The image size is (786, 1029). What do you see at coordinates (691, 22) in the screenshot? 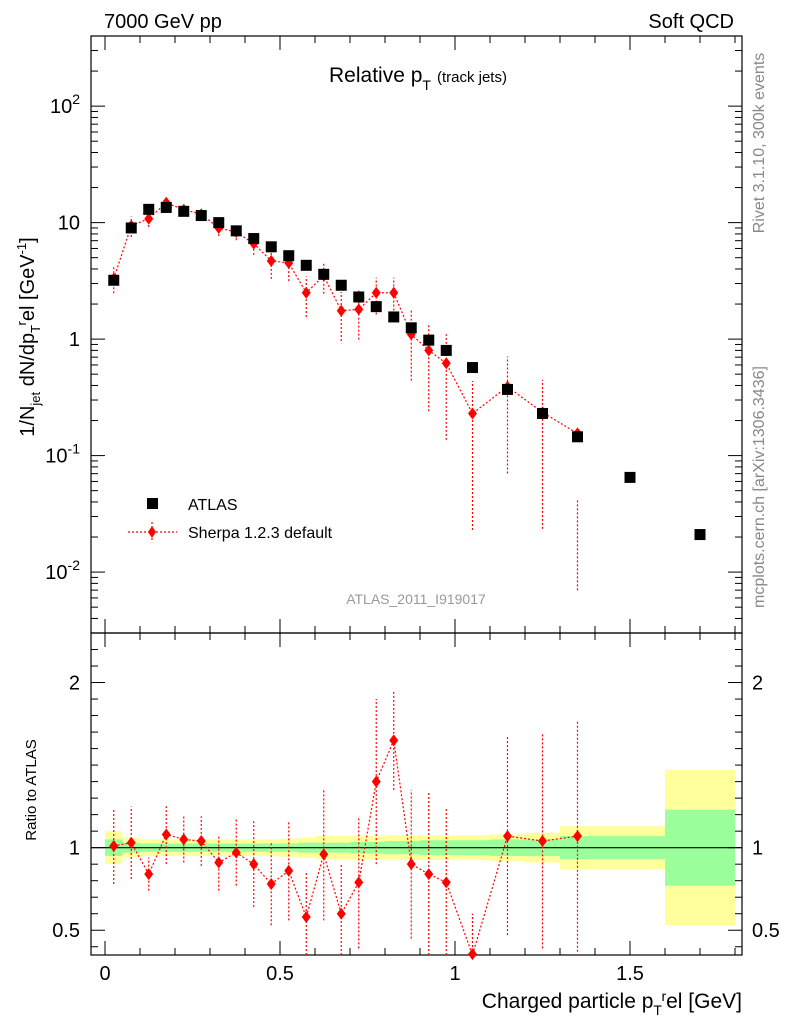
I see `header-right: Soft QCD` at bounding box center [691, 22].